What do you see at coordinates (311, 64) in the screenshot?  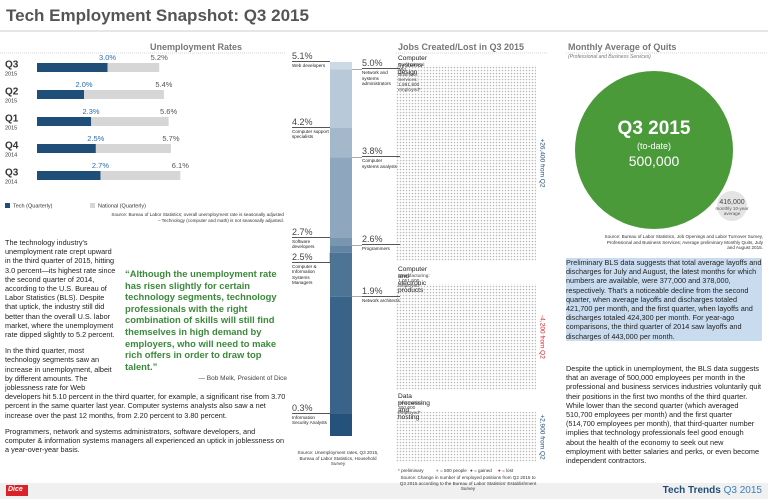 I see `occupation-name: Web developers` at bounding box center [311, 64].